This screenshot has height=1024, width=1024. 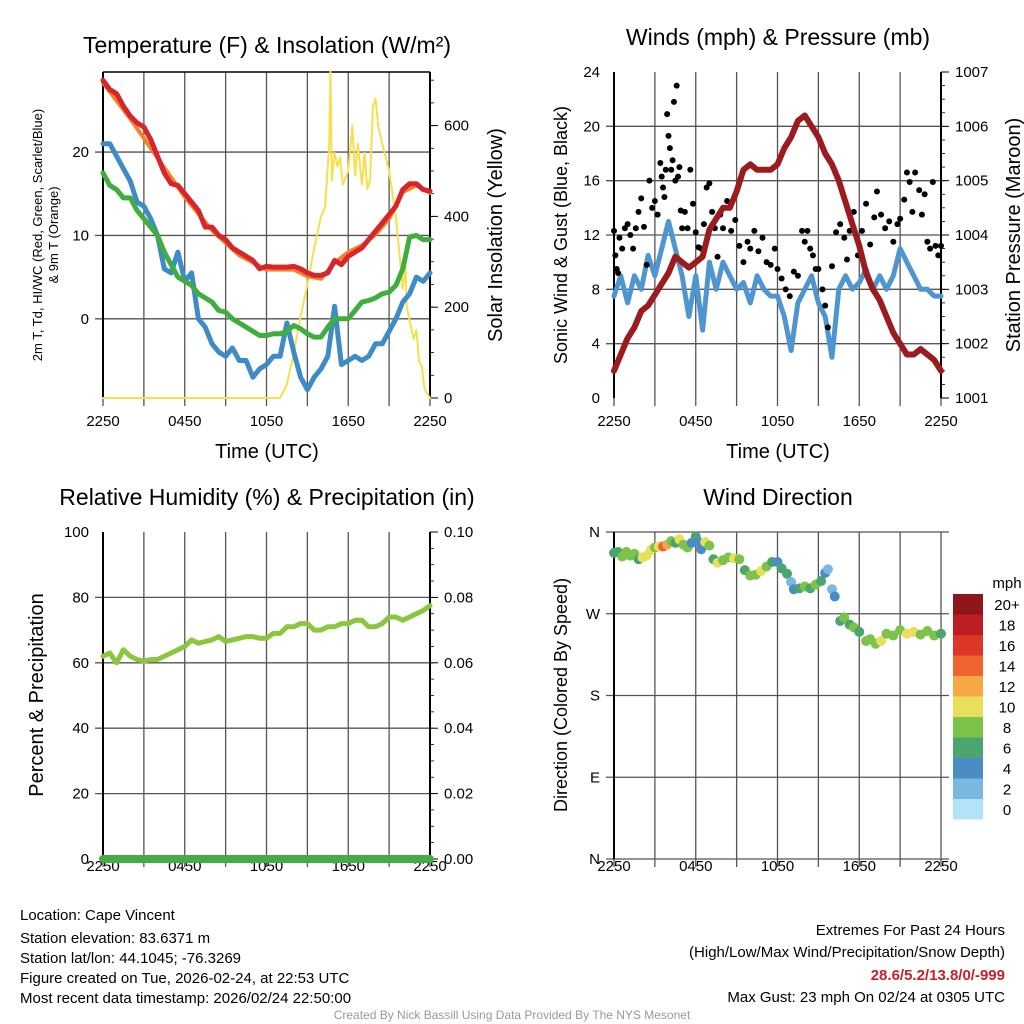 What do you see at coordinates (115, 938) in the screenshot?
I see `elevation-text: Station elevation: 83.6371 m` at bounding box center [115, 938].